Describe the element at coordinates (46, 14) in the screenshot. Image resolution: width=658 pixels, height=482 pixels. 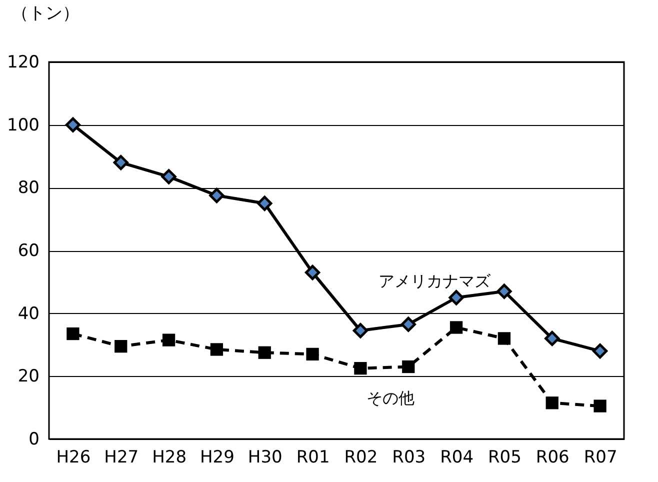
I see `y-axis-title: （トン）` at that location.